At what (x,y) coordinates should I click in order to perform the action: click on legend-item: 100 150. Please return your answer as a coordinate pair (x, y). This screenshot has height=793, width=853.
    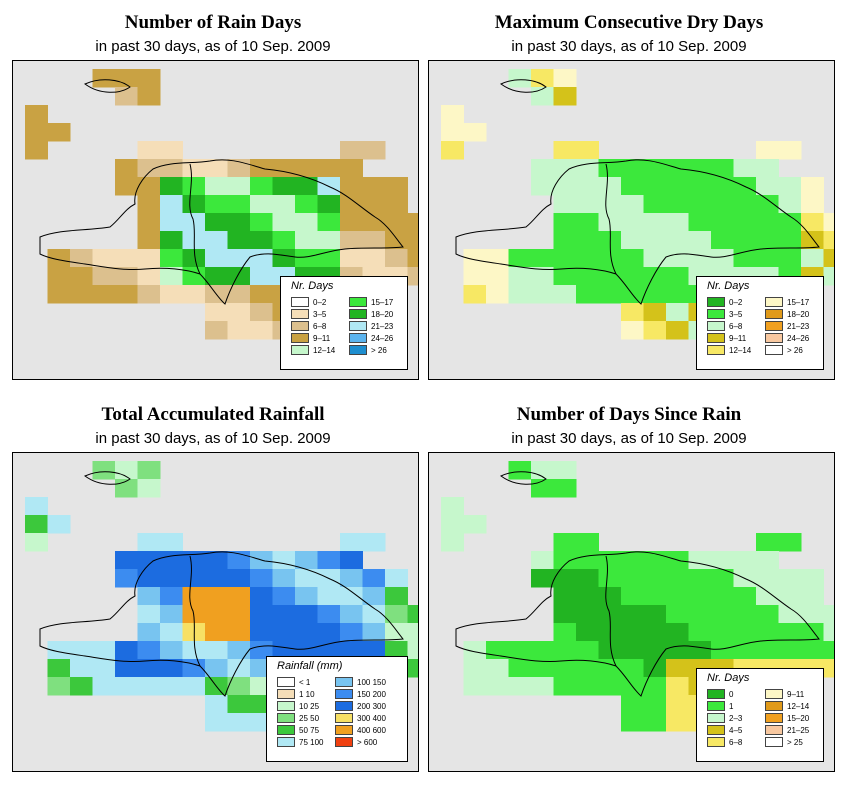
    Looking at the image, I should click on (360, 682).